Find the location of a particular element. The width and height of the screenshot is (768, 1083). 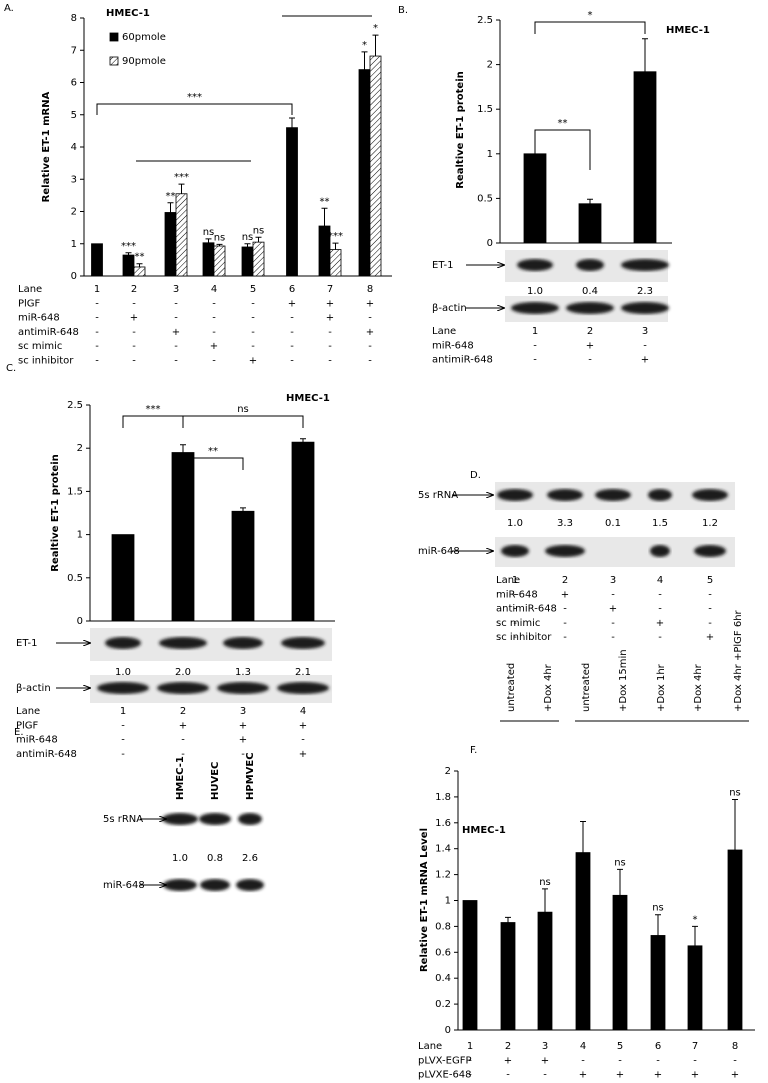

y-axis-label: Realtive ET-1 protein is located at coordinates (55, 513).